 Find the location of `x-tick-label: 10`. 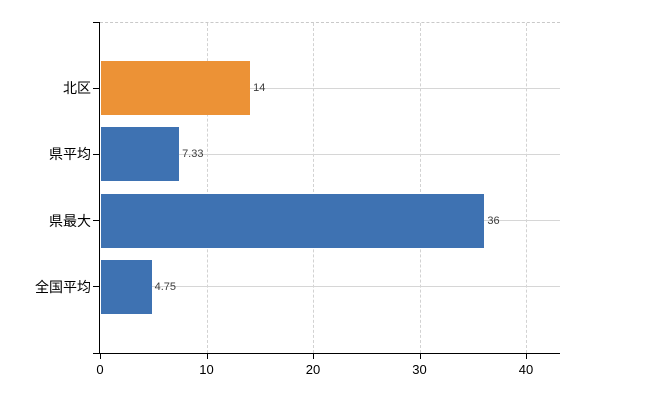

x-tick-label: 10 is located at coordinates (206, 369).